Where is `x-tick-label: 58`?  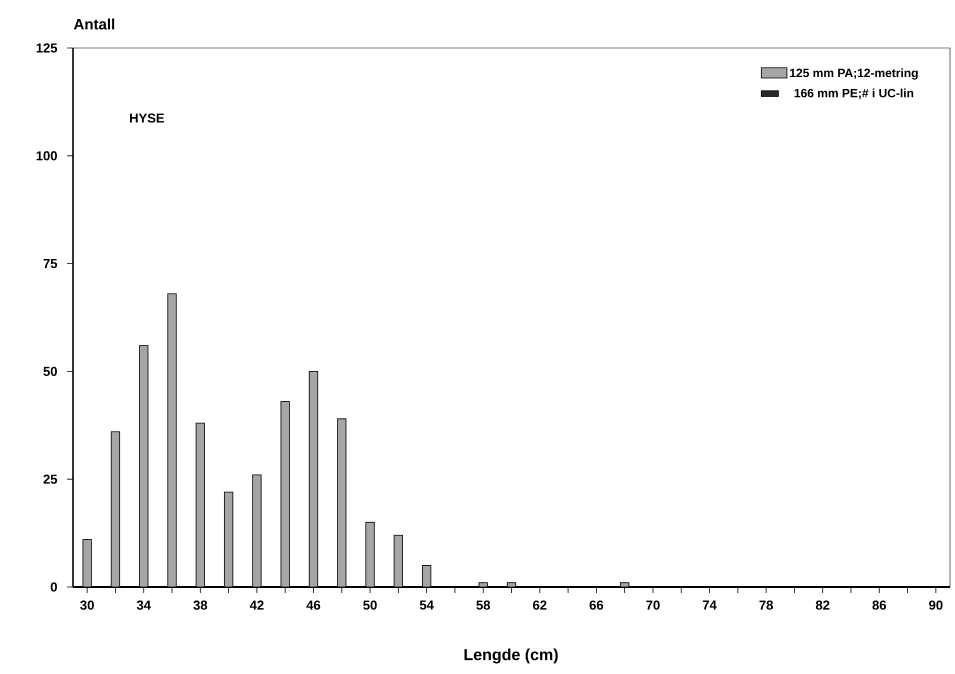 x-tick-label: 58 is located at coordinates (483, 605).